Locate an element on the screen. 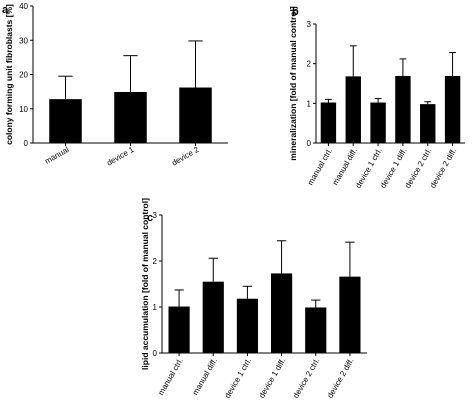 This screenshot has width=474, height=400. panel-a-category-label: device 1 is located at coordinates (120, 156).